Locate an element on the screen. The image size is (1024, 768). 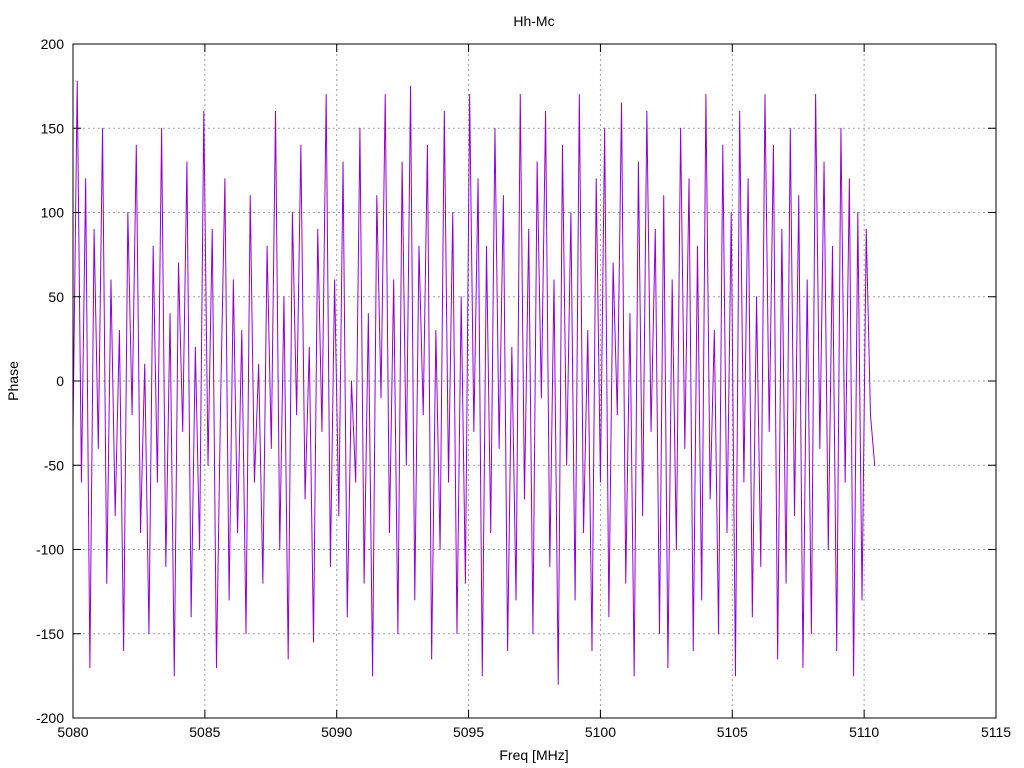
y-tick-label: 50 is located at coordinates (56, 297).